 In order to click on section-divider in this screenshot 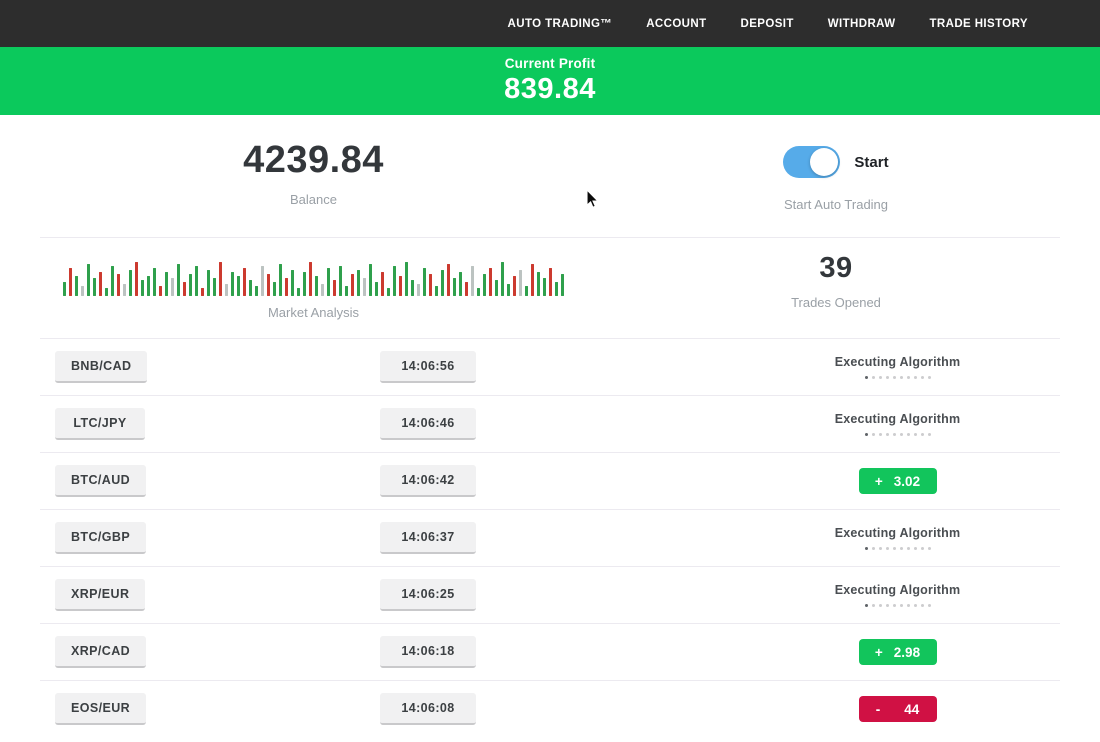, I will do `click(550, 237)`.